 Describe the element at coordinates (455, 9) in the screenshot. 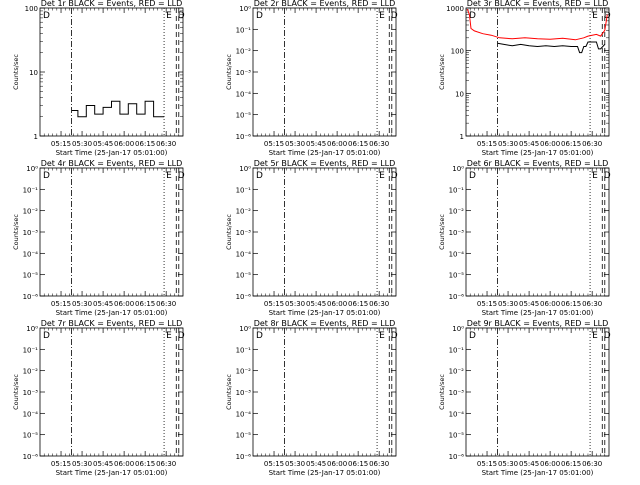

I see `y-tick-label: 1000` at that location.